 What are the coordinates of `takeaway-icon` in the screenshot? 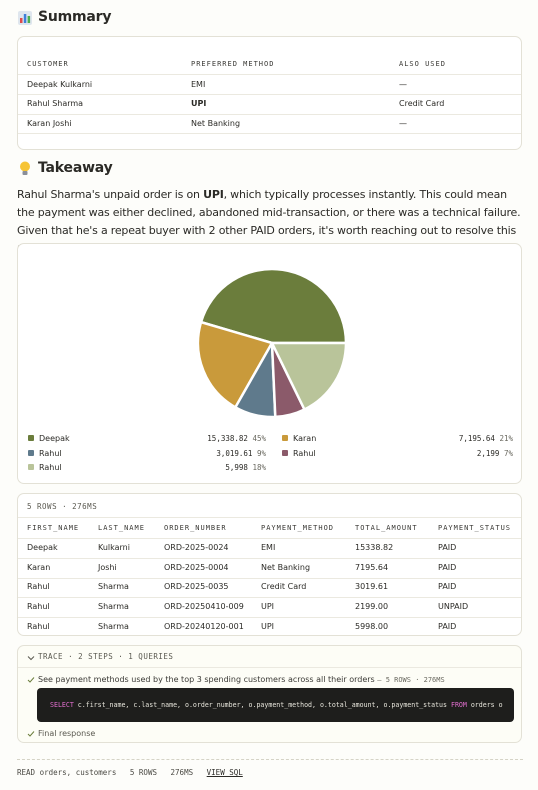 It's located at (25, 168).